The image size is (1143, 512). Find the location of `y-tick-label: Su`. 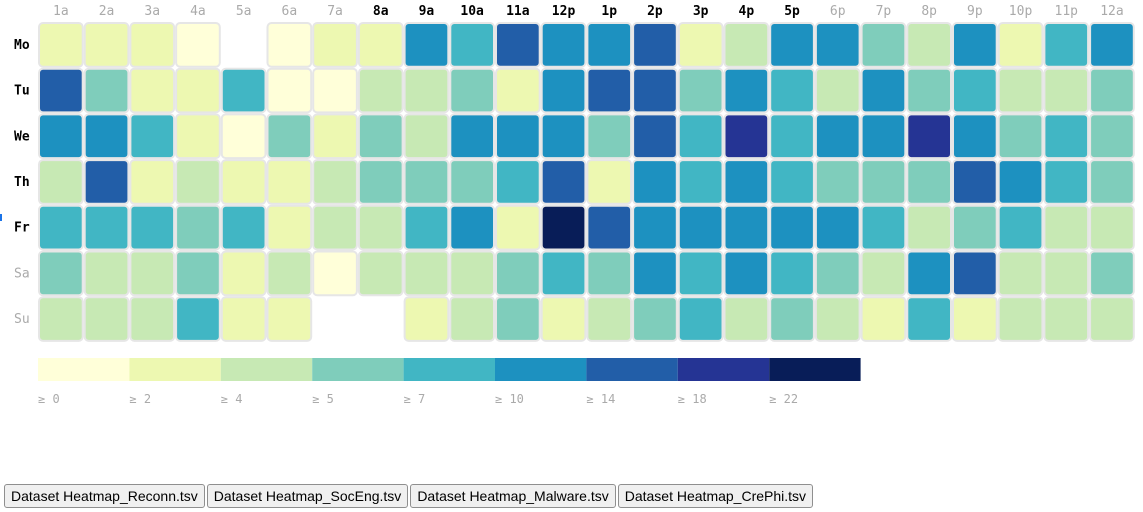

y-tick-label: Su is located at coordinates (22, 319).